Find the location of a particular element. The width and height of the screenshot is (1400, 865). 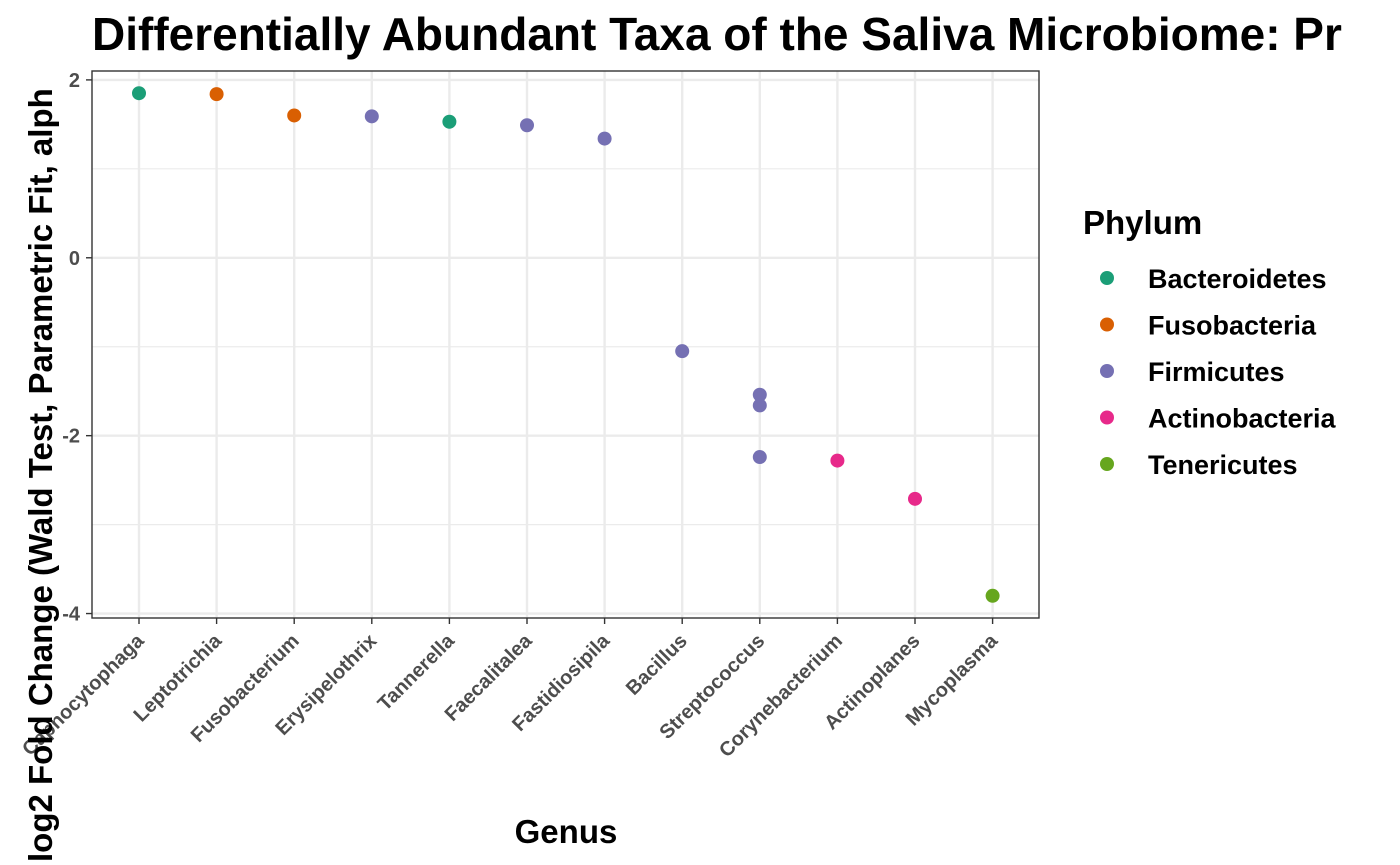

x-axis-title: Genus is located at coordinates (566, 831).